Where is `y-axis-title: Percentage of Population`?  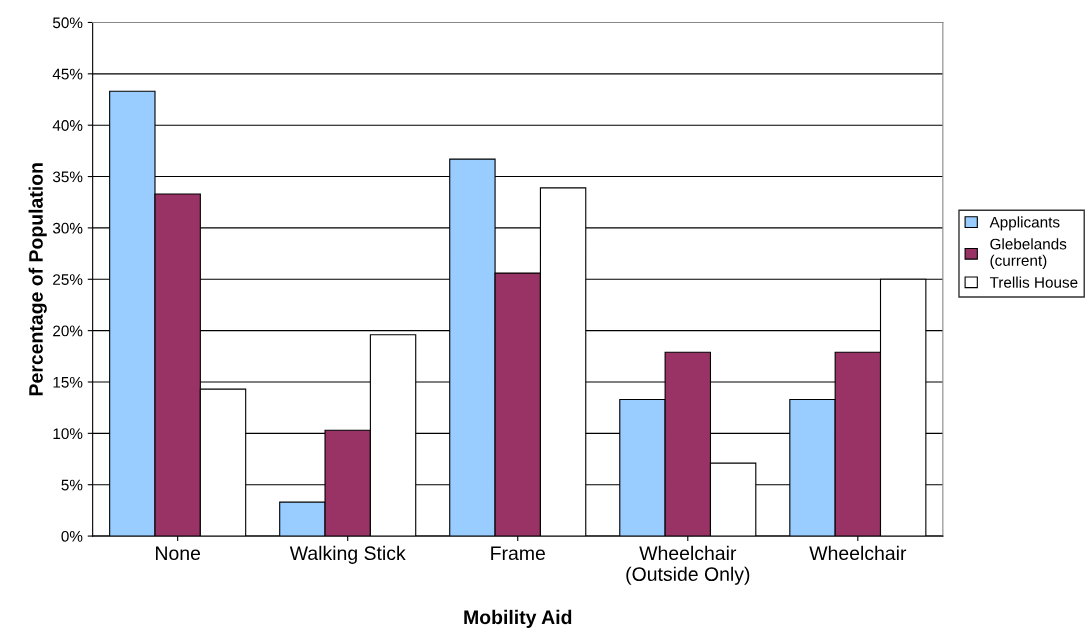
y-axis-title: Percentage of Population is located at coordinates (37, 279).